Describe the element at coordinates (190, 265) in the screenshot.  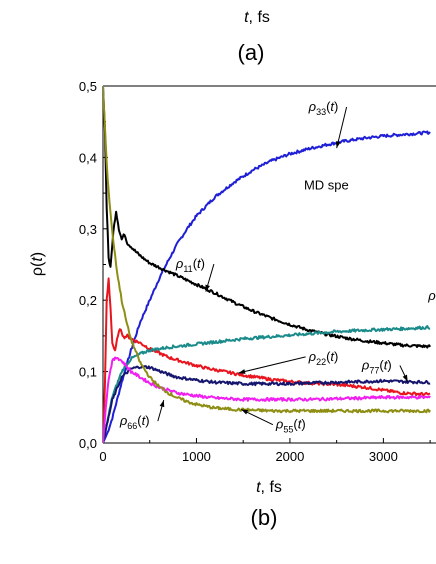
I see `series-label-11: ρ11(t)` at that location.